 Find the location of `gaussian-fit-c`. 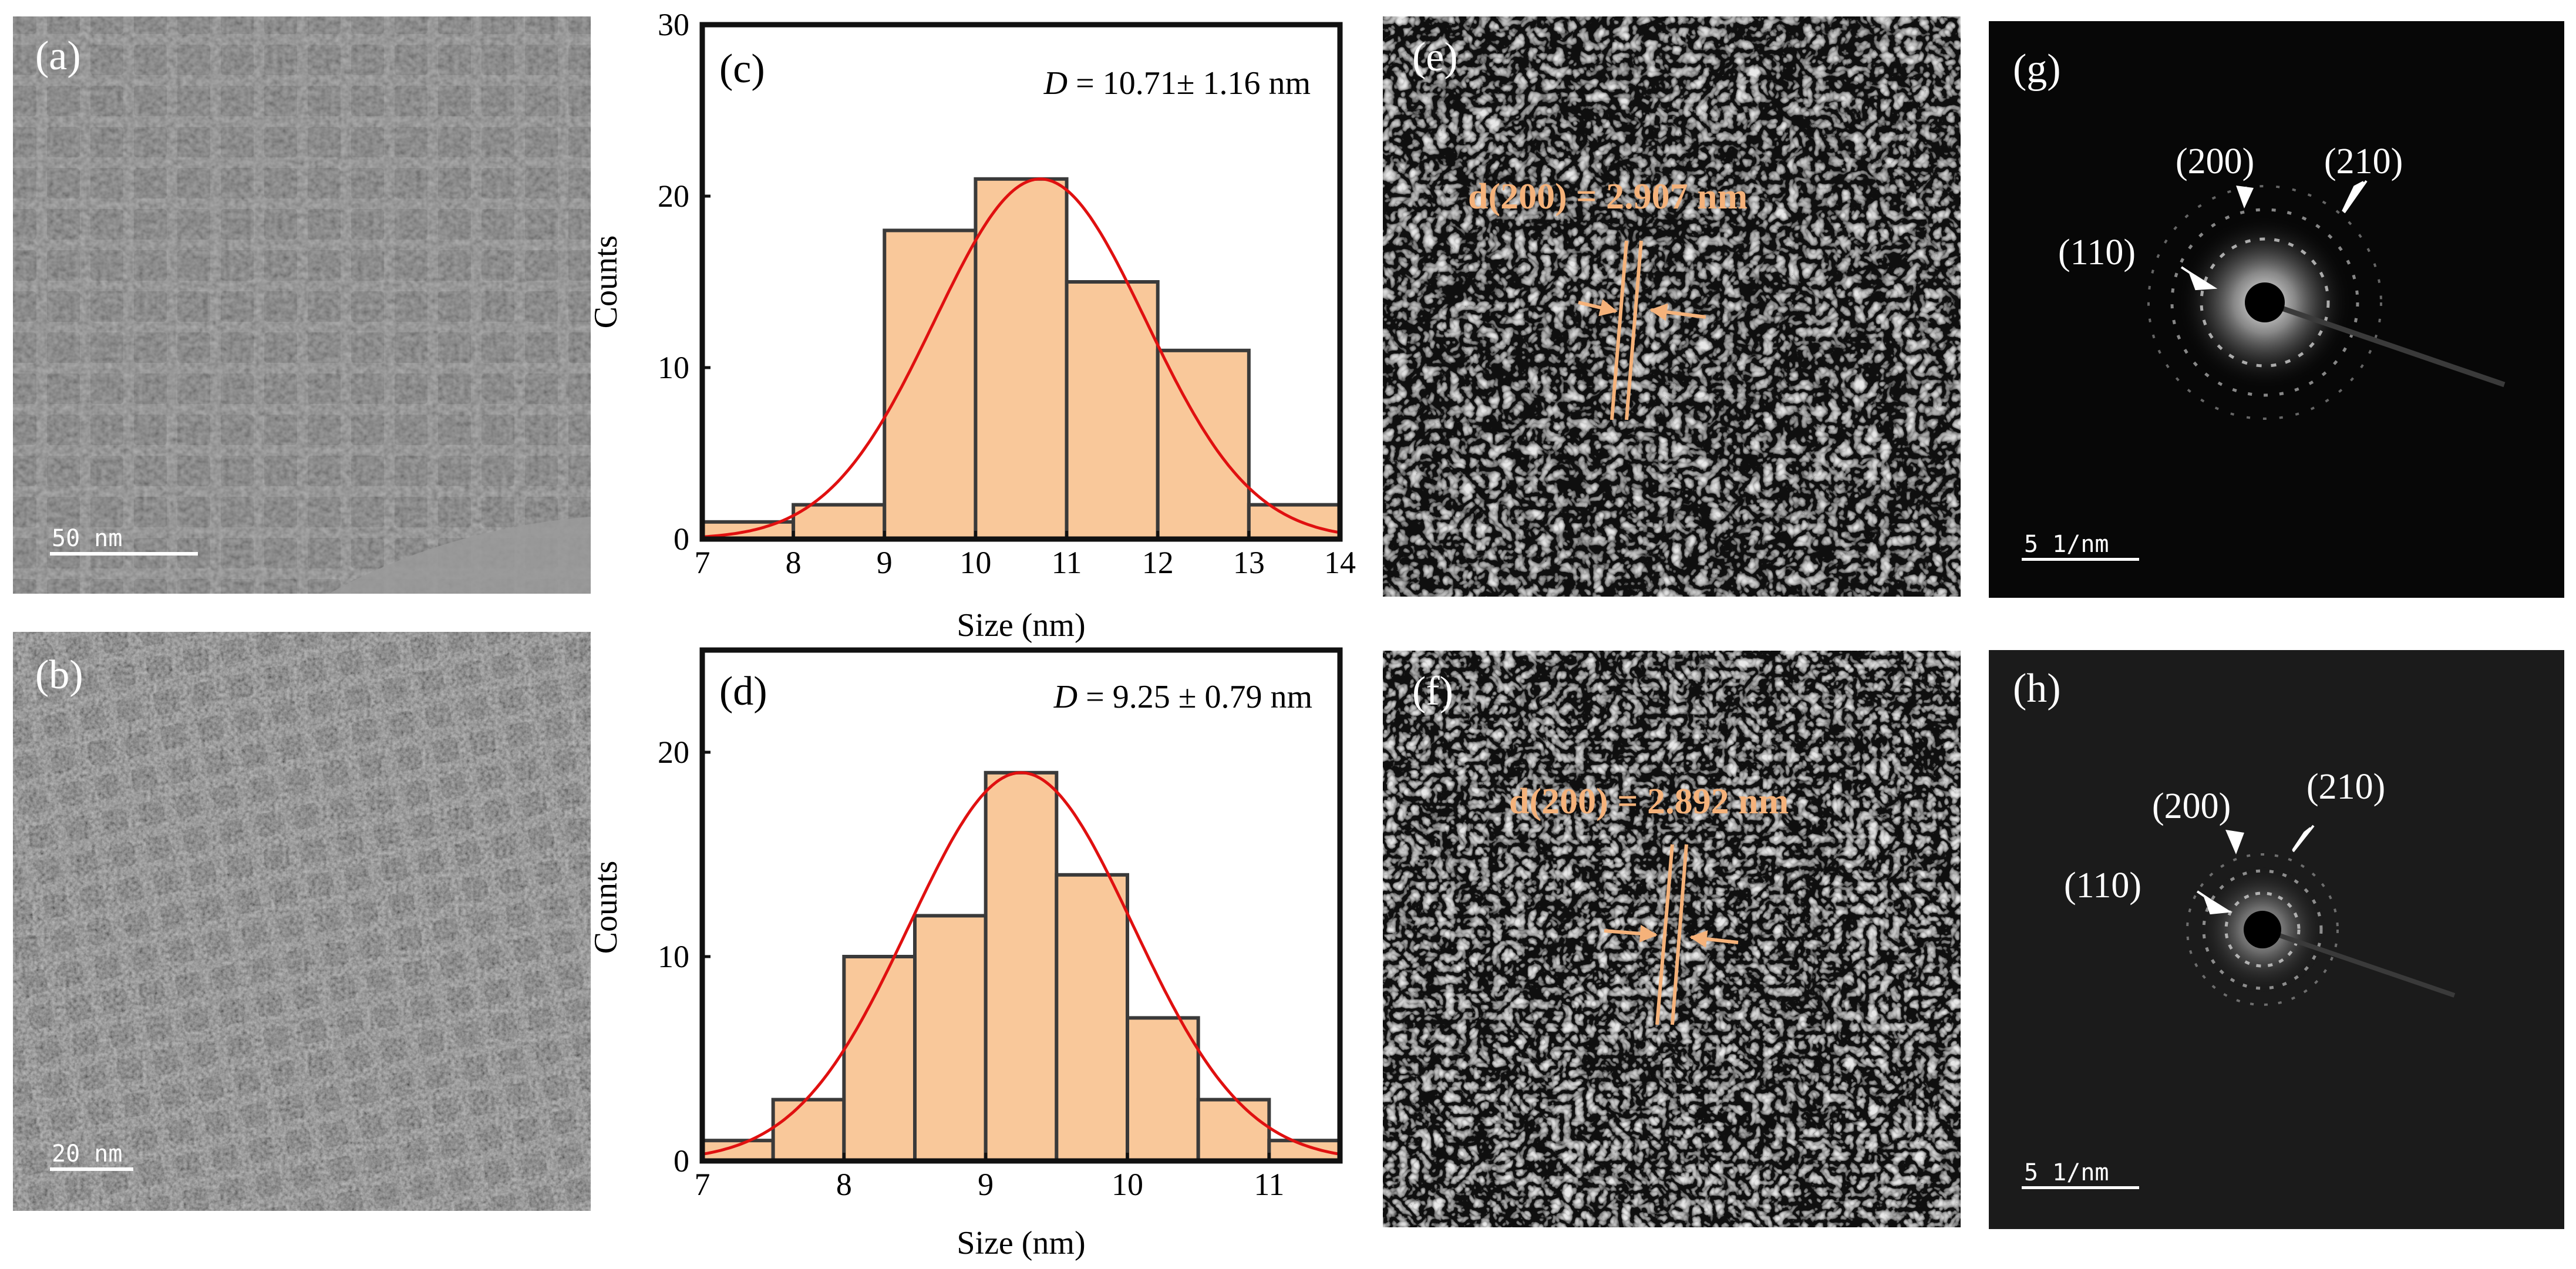

gaussian-fit-c is located at coordinates (1021, 357).